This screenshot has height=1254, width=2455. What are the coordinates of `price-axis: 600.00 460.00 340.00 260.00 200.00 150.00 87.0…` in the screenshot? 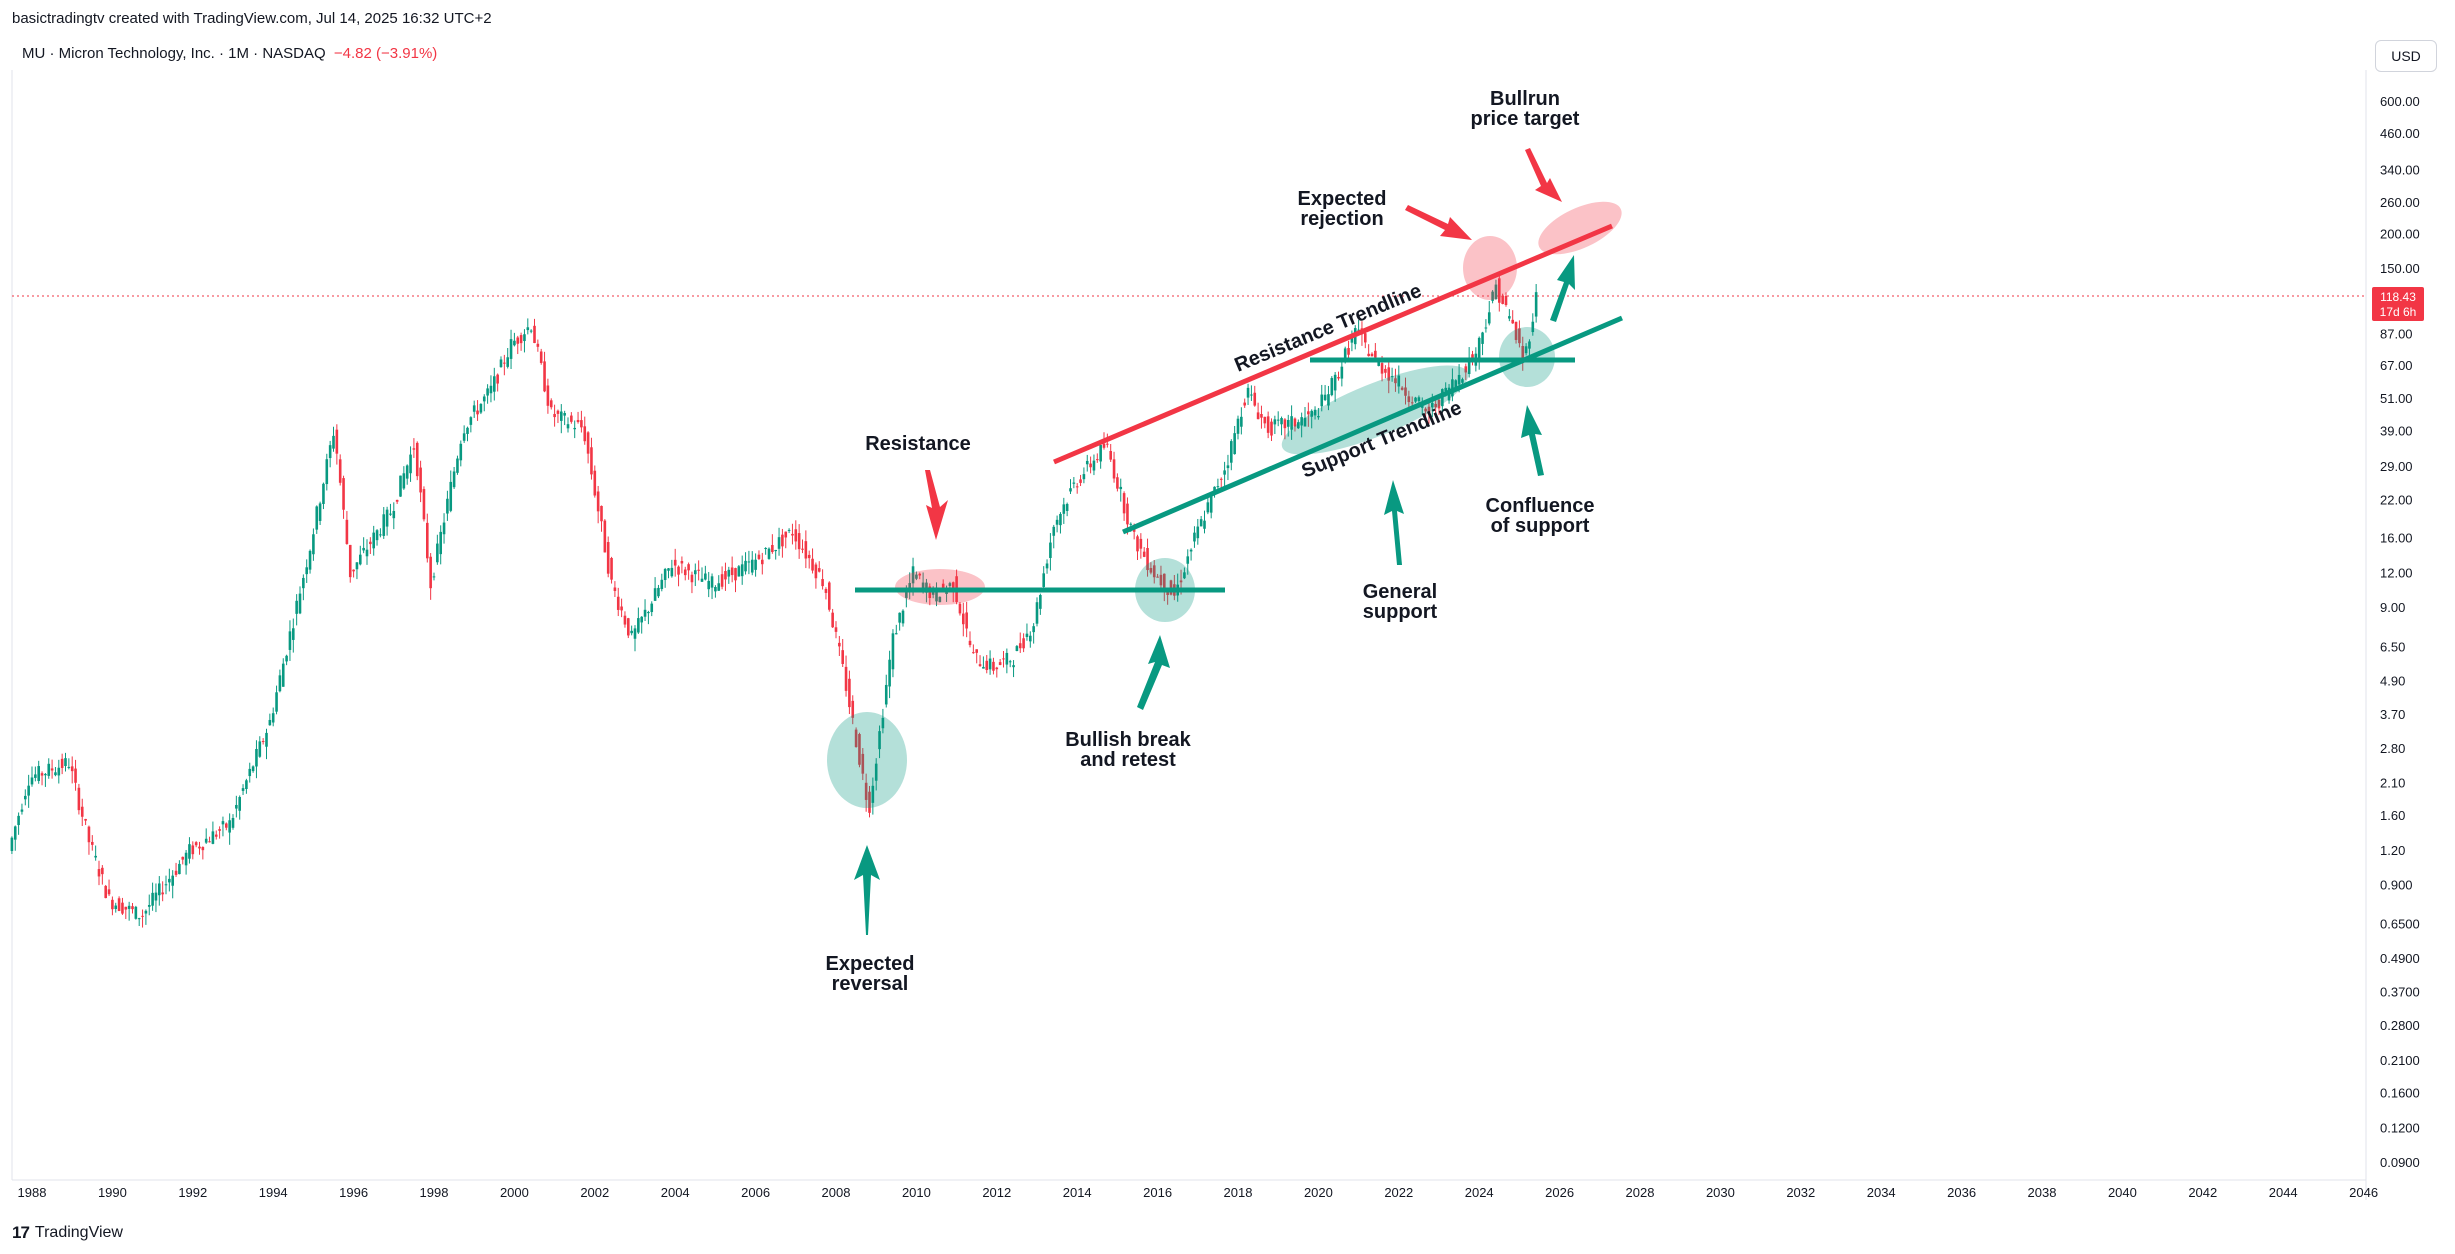 It's located at (2400, 632).